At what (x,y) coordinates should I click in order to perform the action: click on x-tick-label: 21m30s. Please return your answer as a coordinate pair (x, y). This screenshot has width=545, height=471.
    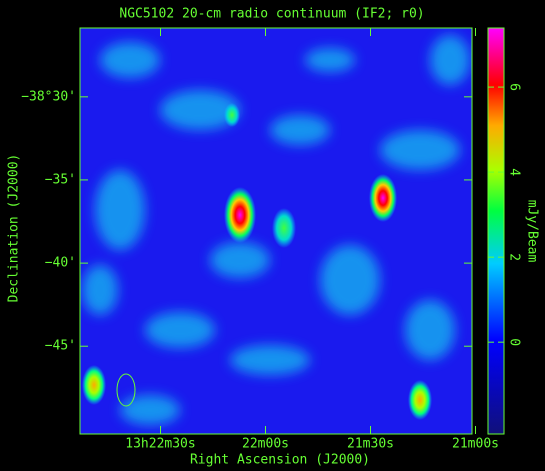
    Looking at the image, I should click on (370, 444).